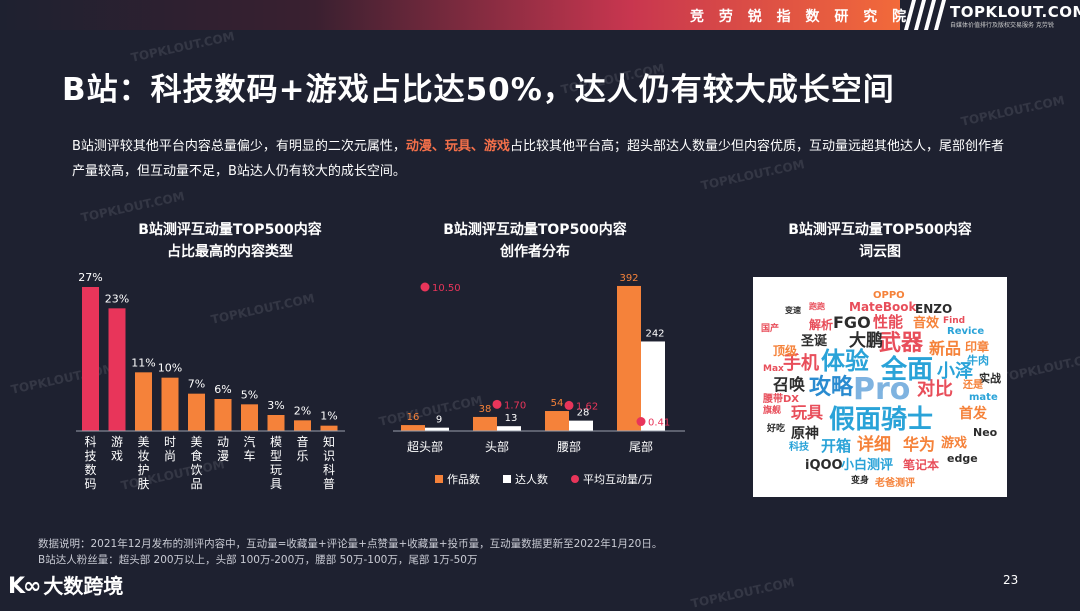 The width and height of the screenshot is (1080, 611). Describe the element at coordinates (801, 363) in the screenshot. I see `word-cloud-word: 手机` at that location.